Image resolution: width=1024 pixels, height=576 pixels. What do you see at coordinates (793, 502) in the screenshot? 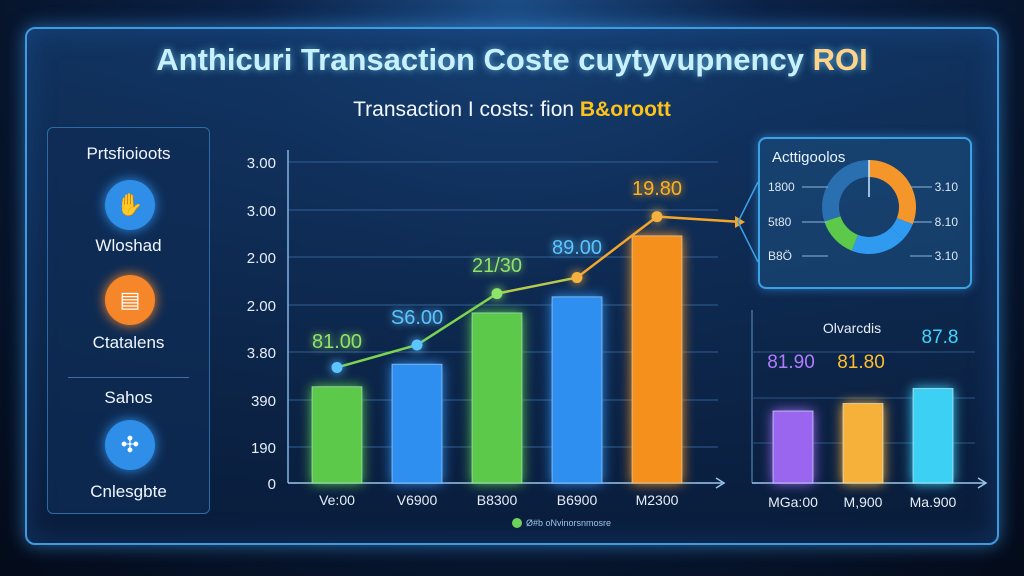
I see `x-tick-label: MGa:00` at bounding box center [793, 502].